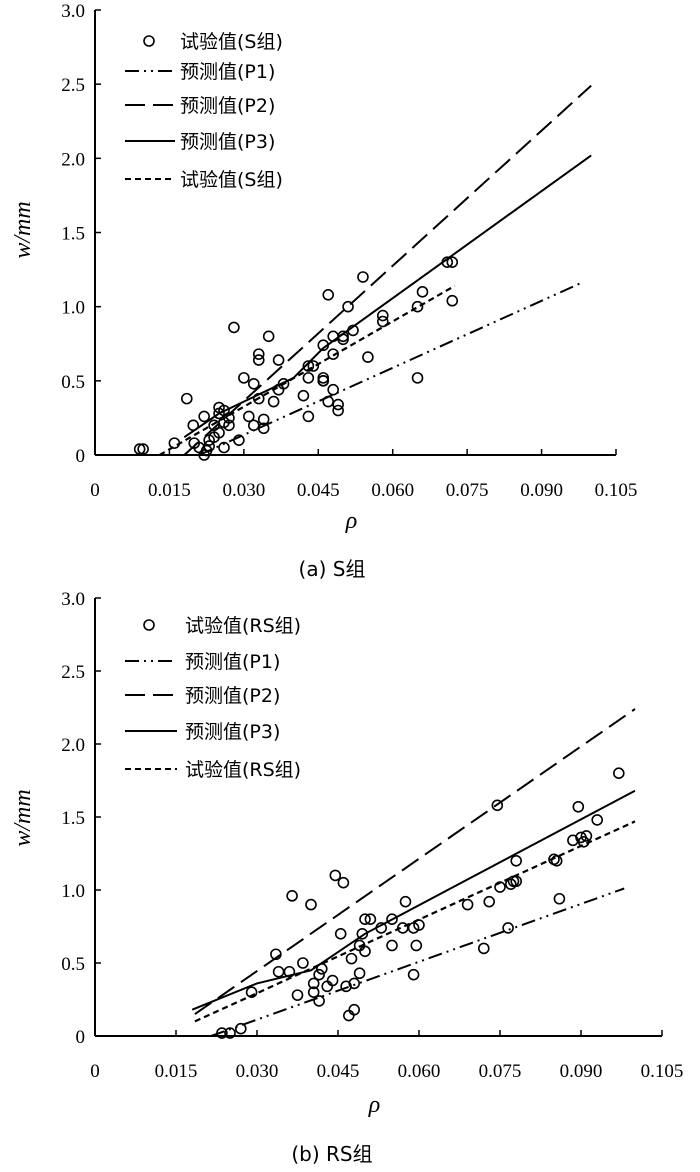 The width and height of the screenshot is (700, 1172). What do you see at coordinates (95, 490) in the screenshot?
I see `x-tick-label: 0` at bounding box center [95, 490].